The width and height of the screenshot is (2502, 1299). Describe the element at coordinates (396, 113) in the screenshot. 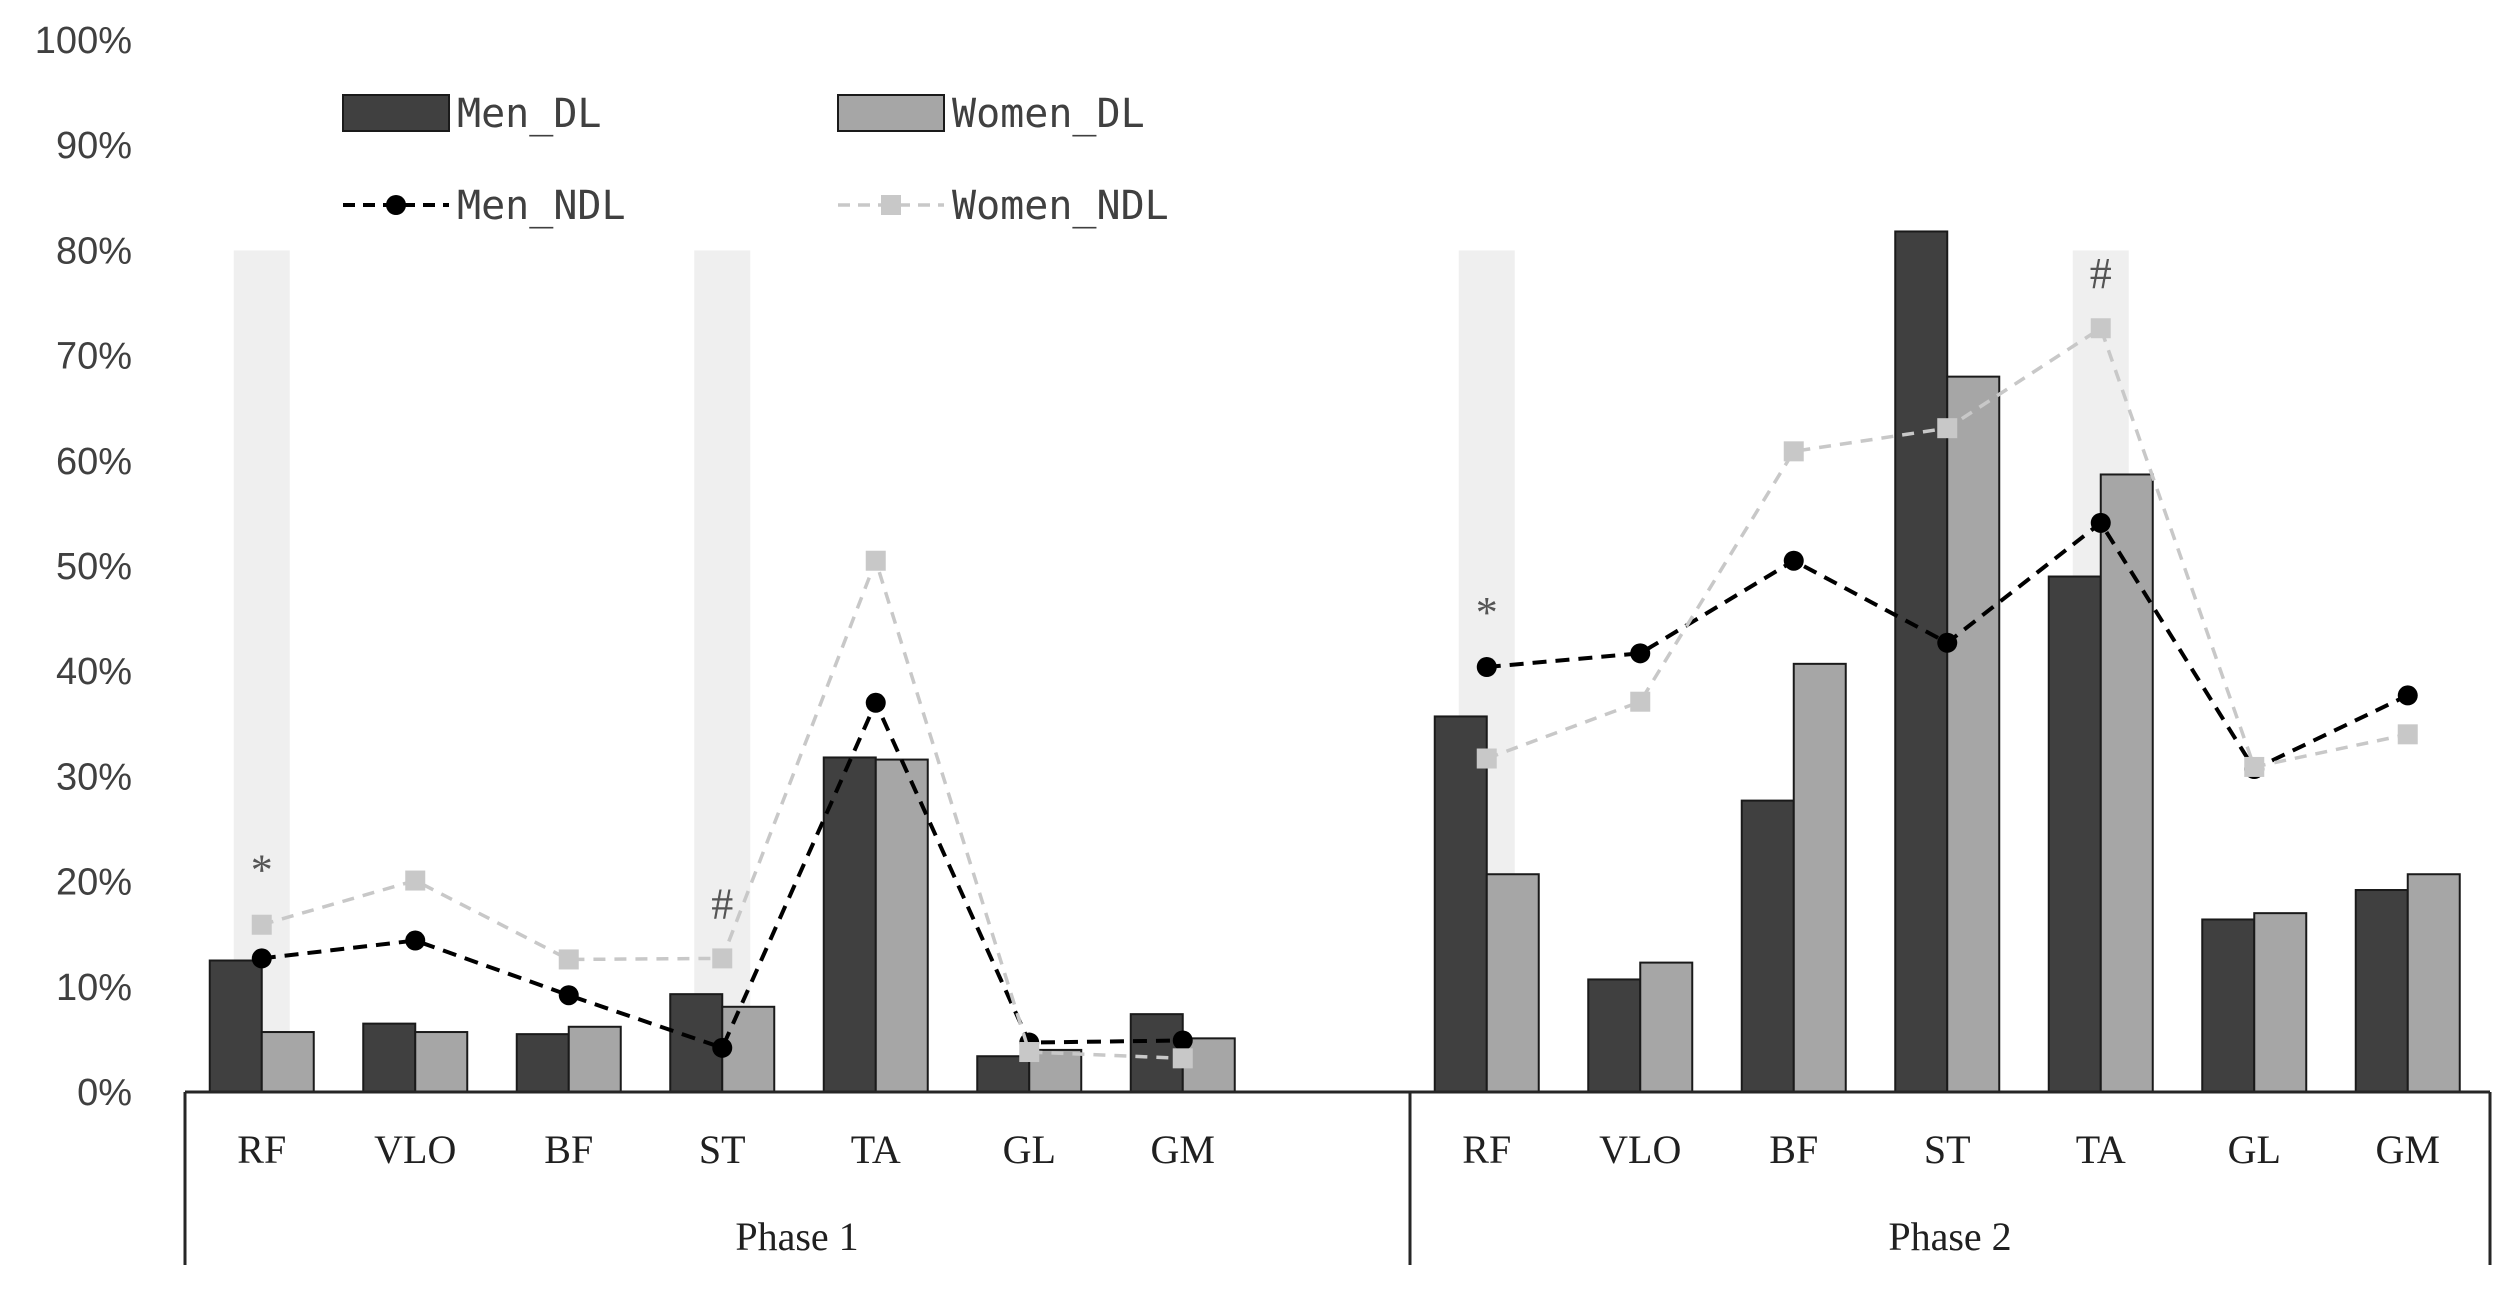

I see `legend-swatch-men-dl` at that location.